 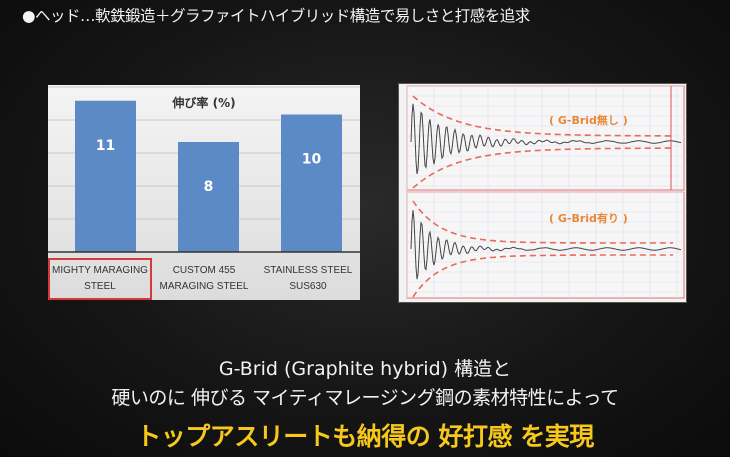 I want to click on caption-headline: トップアスリートも納得の 好打感 を実現, so click(x=365, y=436).